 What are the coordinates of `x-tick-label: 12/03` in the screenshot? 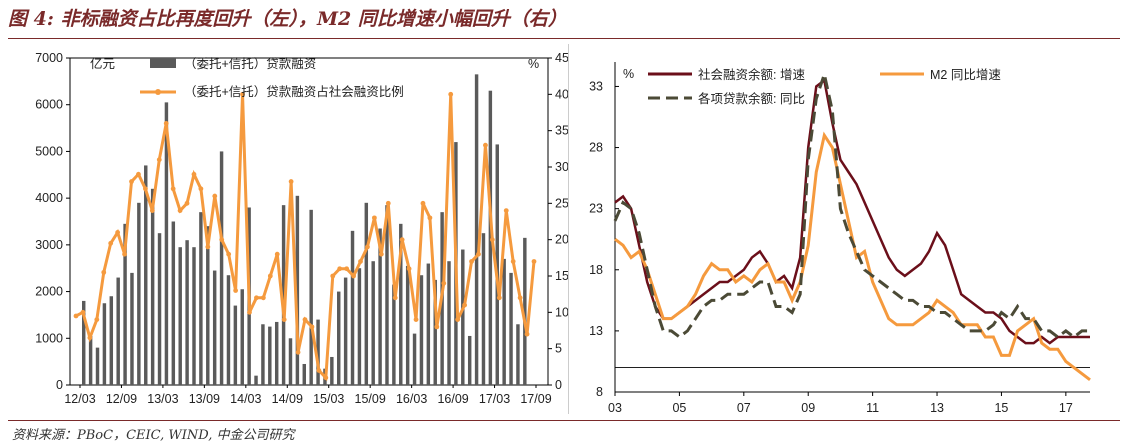 It's located at (79, 399).